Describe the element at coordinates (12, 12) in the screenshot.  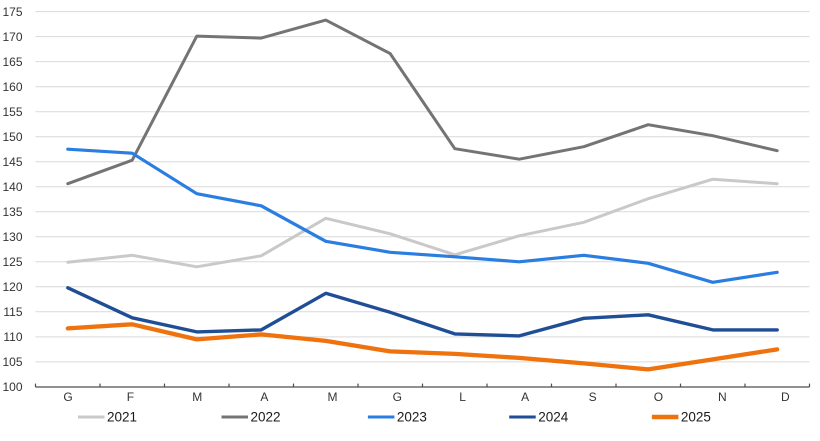
I see `svg-text: 175` at that location.